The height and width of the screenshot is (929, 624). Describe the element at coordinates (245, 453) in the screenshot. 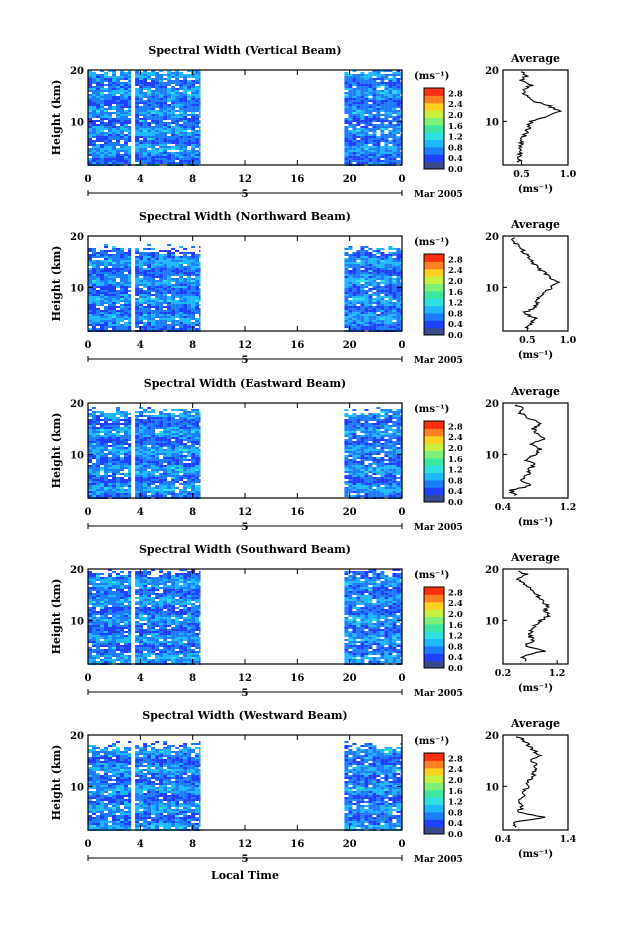

I see `heatmap-cells` at that location.